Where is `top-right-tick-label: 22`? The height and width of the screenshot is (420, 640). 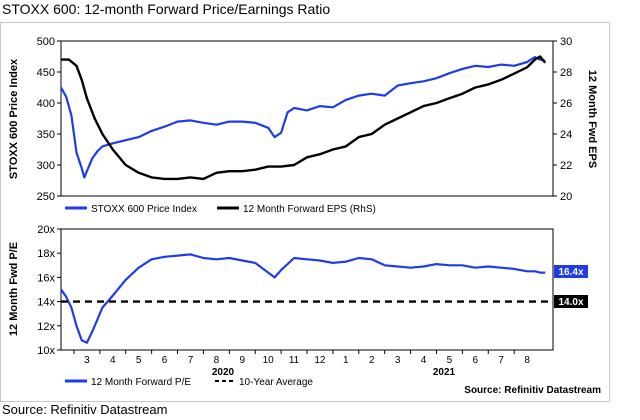
top-right-tick-label: 22 is located at coordinates (566, 166).